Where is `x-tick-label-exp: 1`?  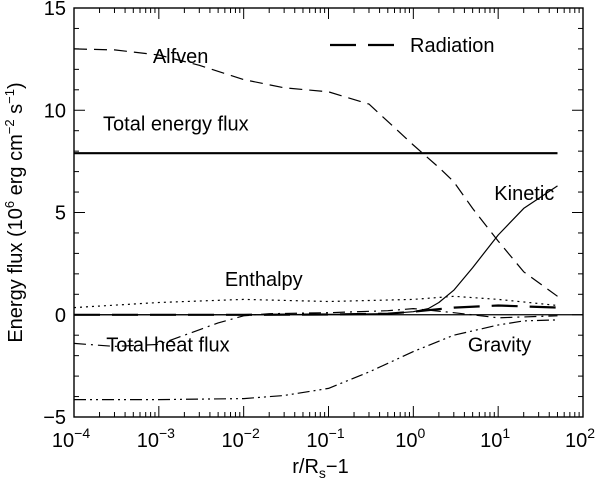
x-tick-label-exp: 1 is located at coordinates (506, 433).